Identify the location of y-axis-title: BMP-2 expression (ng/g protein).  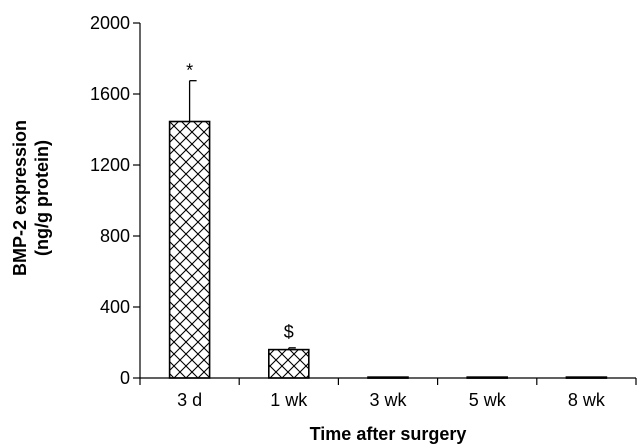
(31, 198).